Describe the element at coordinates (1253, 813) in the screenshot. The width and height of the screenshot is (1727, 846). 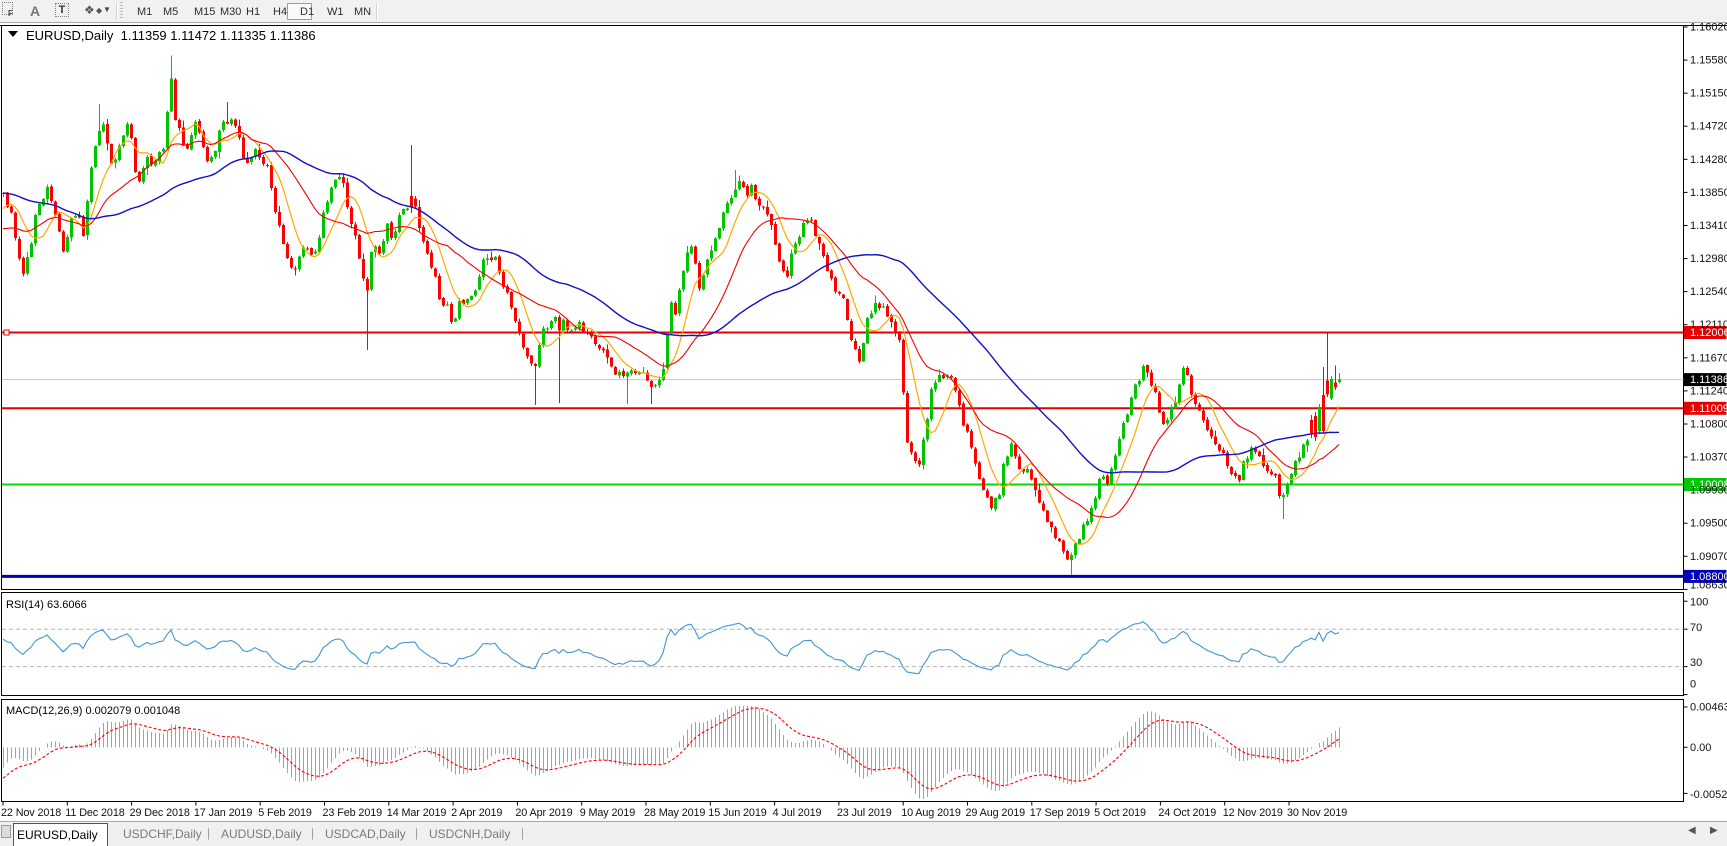
I see `svg-text: 12 Nov 2019` at that location.